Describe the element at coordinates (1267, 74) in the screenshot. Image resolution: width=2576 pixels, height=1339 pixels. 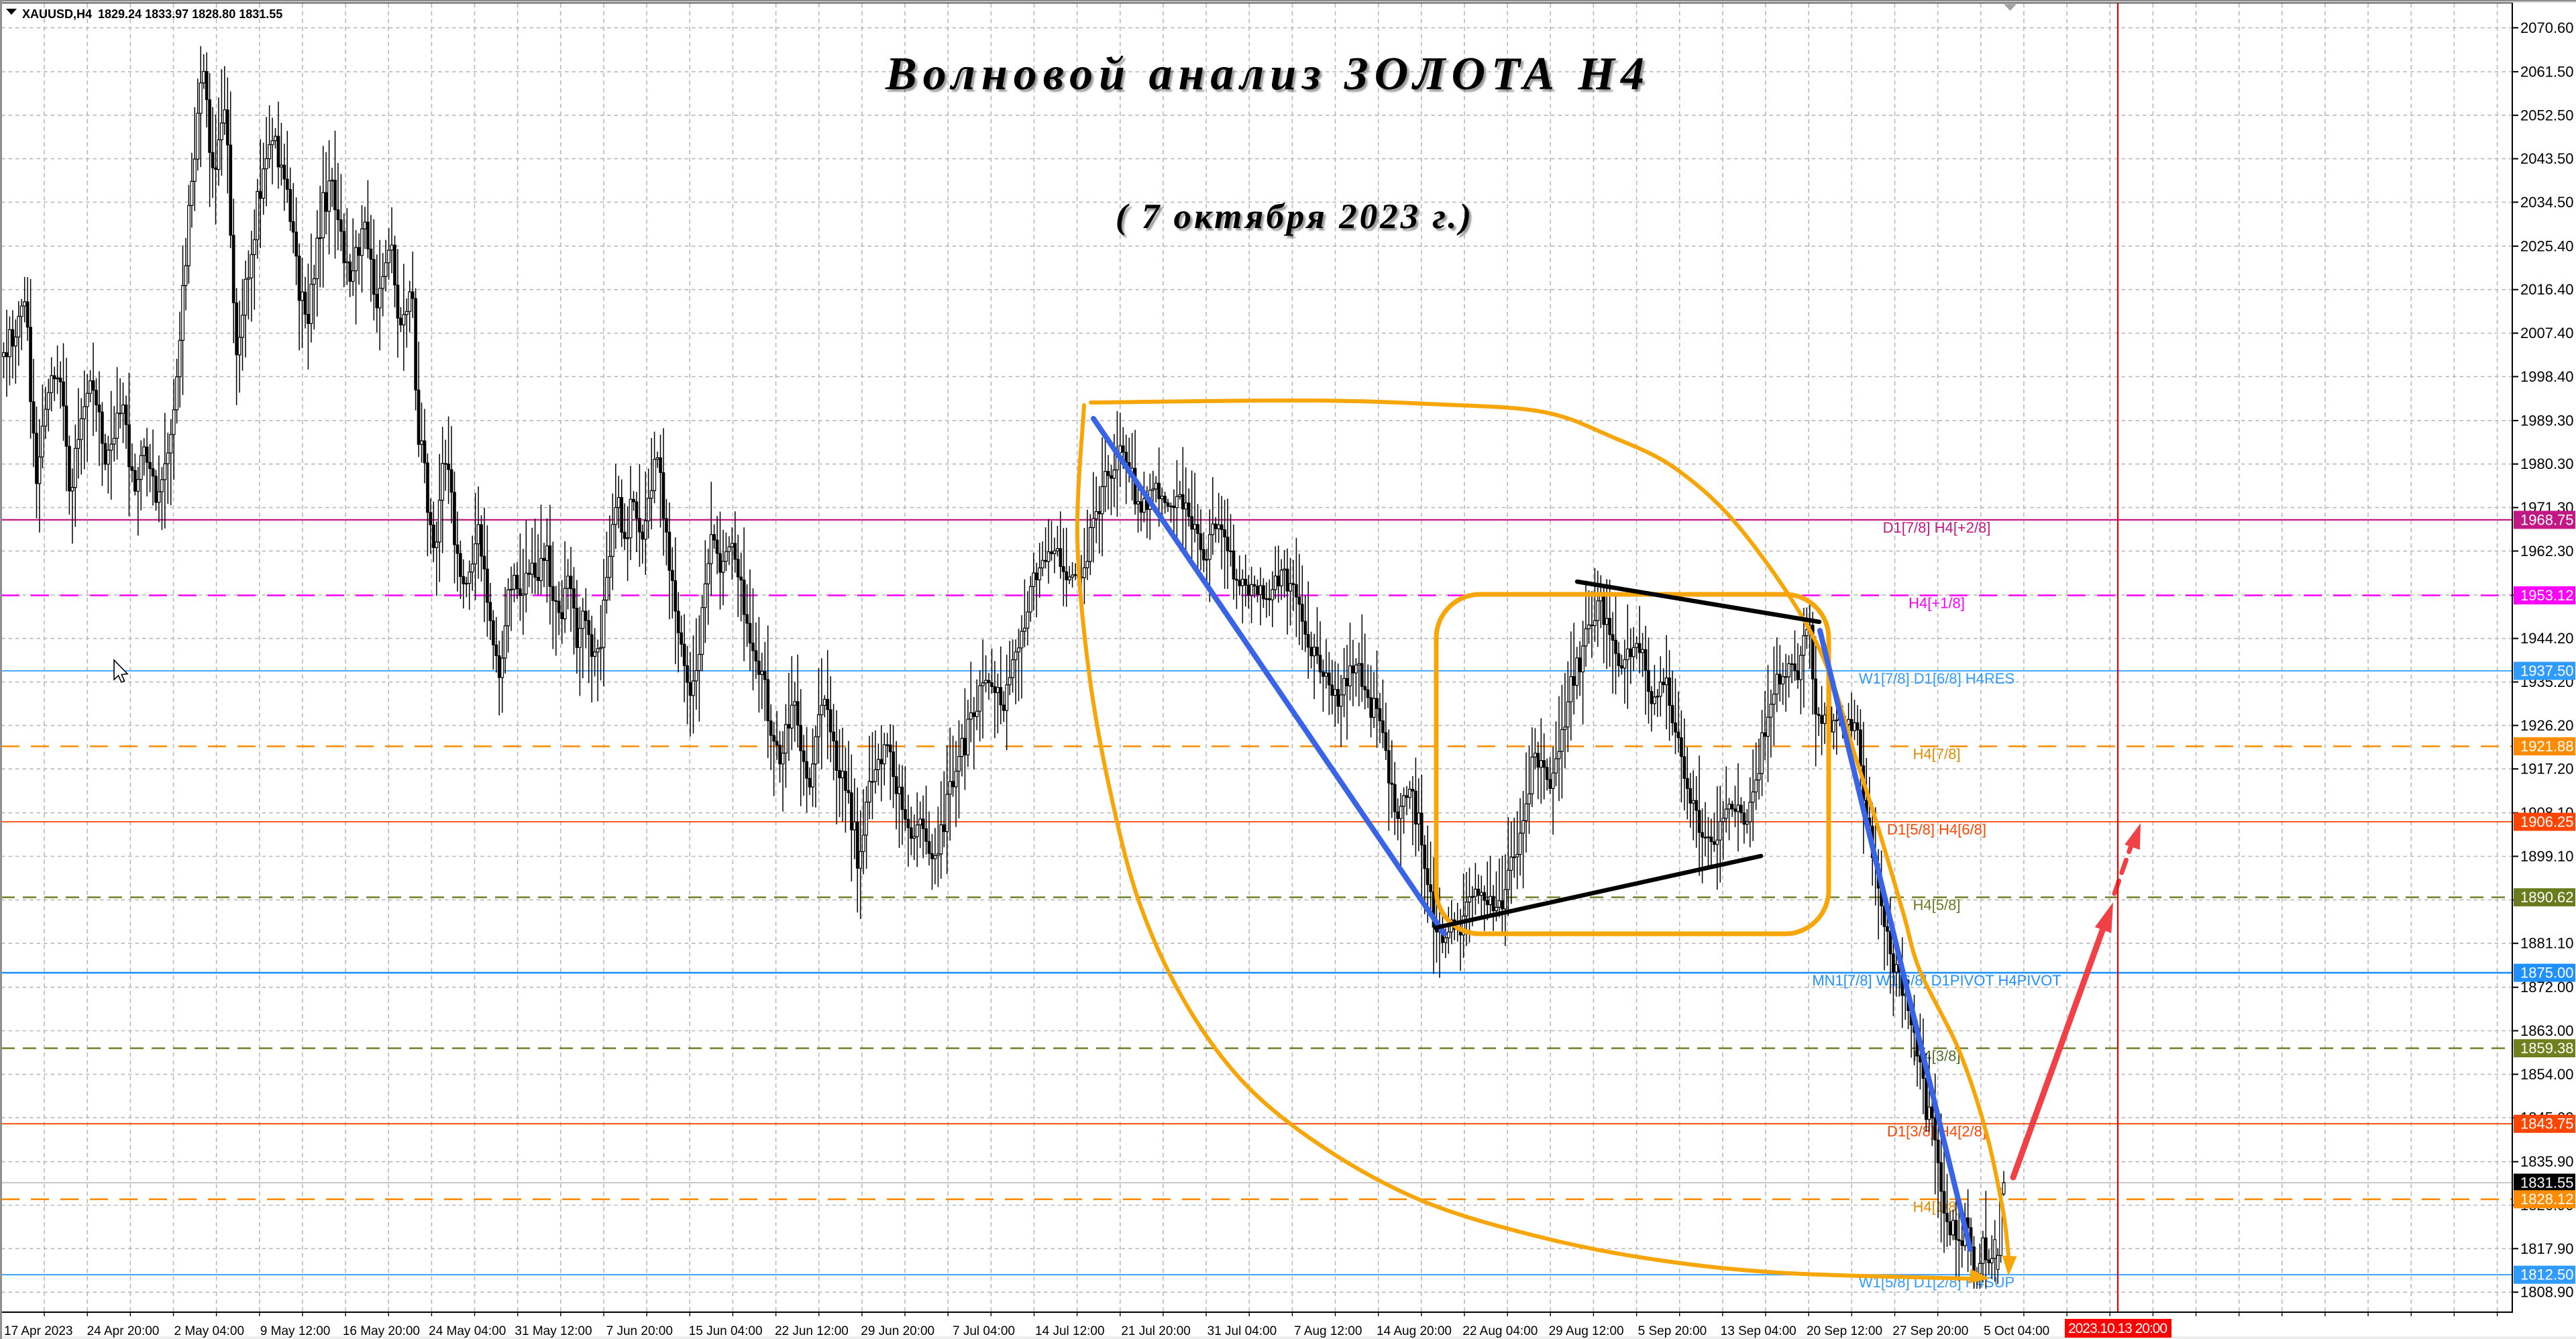
I see `svg-text: Волновой анализ ЗОЛОТА Н4` at that location.